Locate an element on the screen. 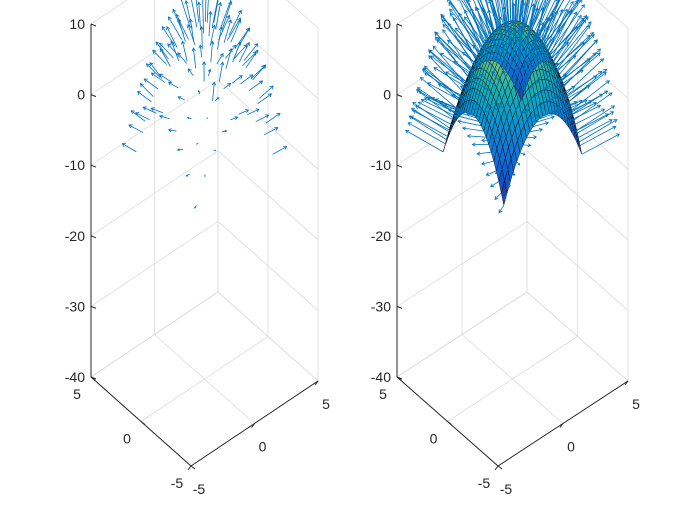  z-tick-label: 10 is located at coordinates (77, 24).